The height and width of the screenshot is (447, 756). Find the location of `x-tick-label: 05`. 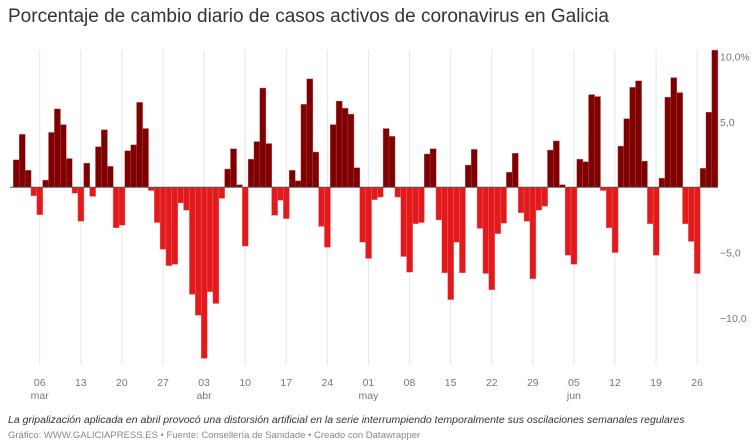

x-tick-label: 05 is located at coordinates (574, 383).